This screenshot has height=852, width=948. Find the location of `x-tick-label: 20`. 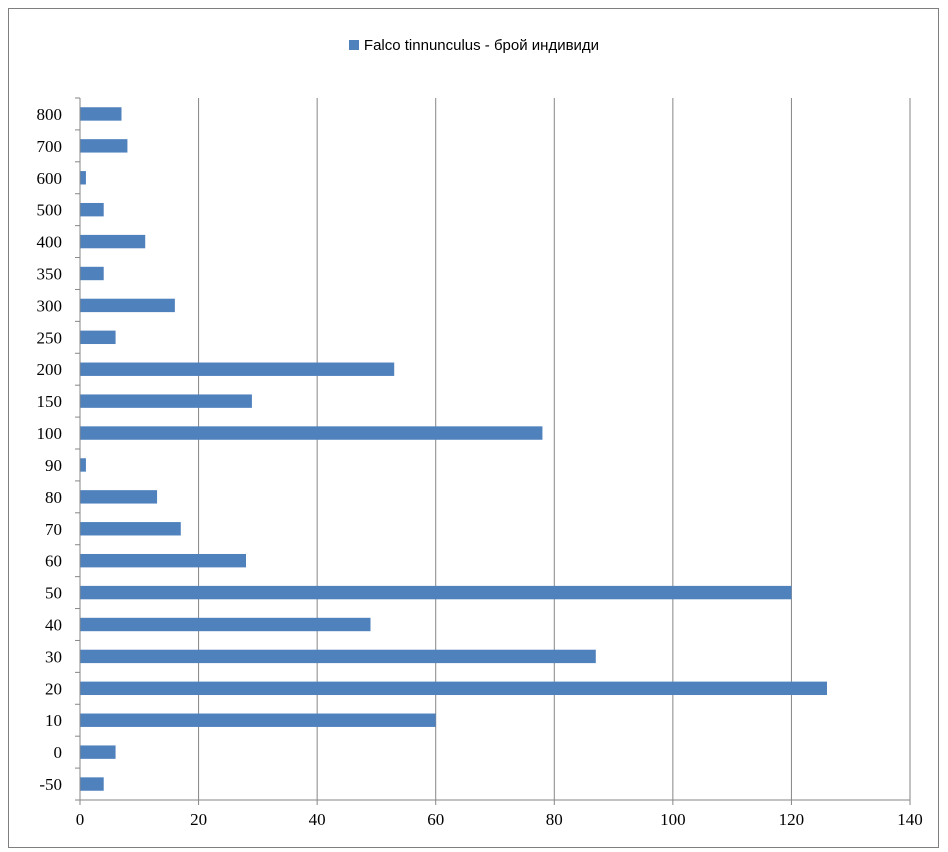

x-tick-label: 20 is located at coordinates (198, 819).